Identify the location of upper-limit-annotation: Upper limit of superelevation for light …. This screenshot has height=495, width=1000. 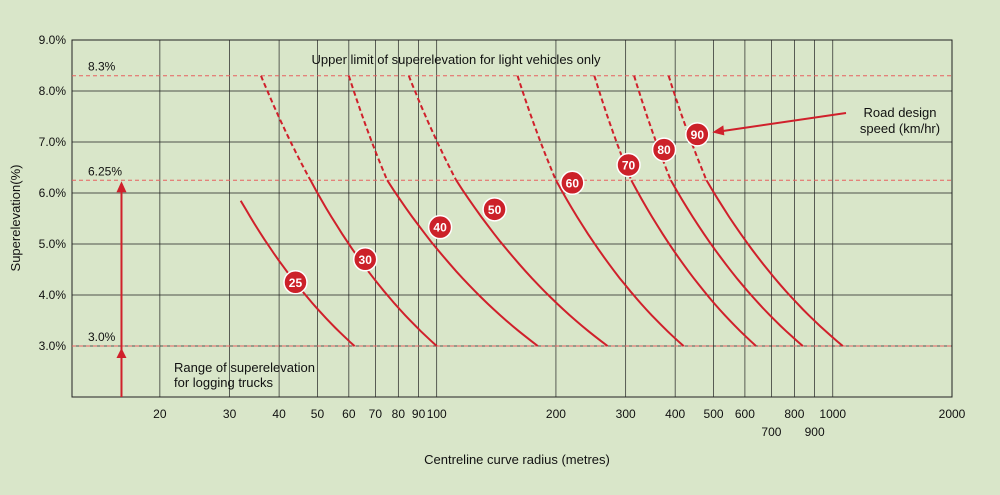
(456, 59).